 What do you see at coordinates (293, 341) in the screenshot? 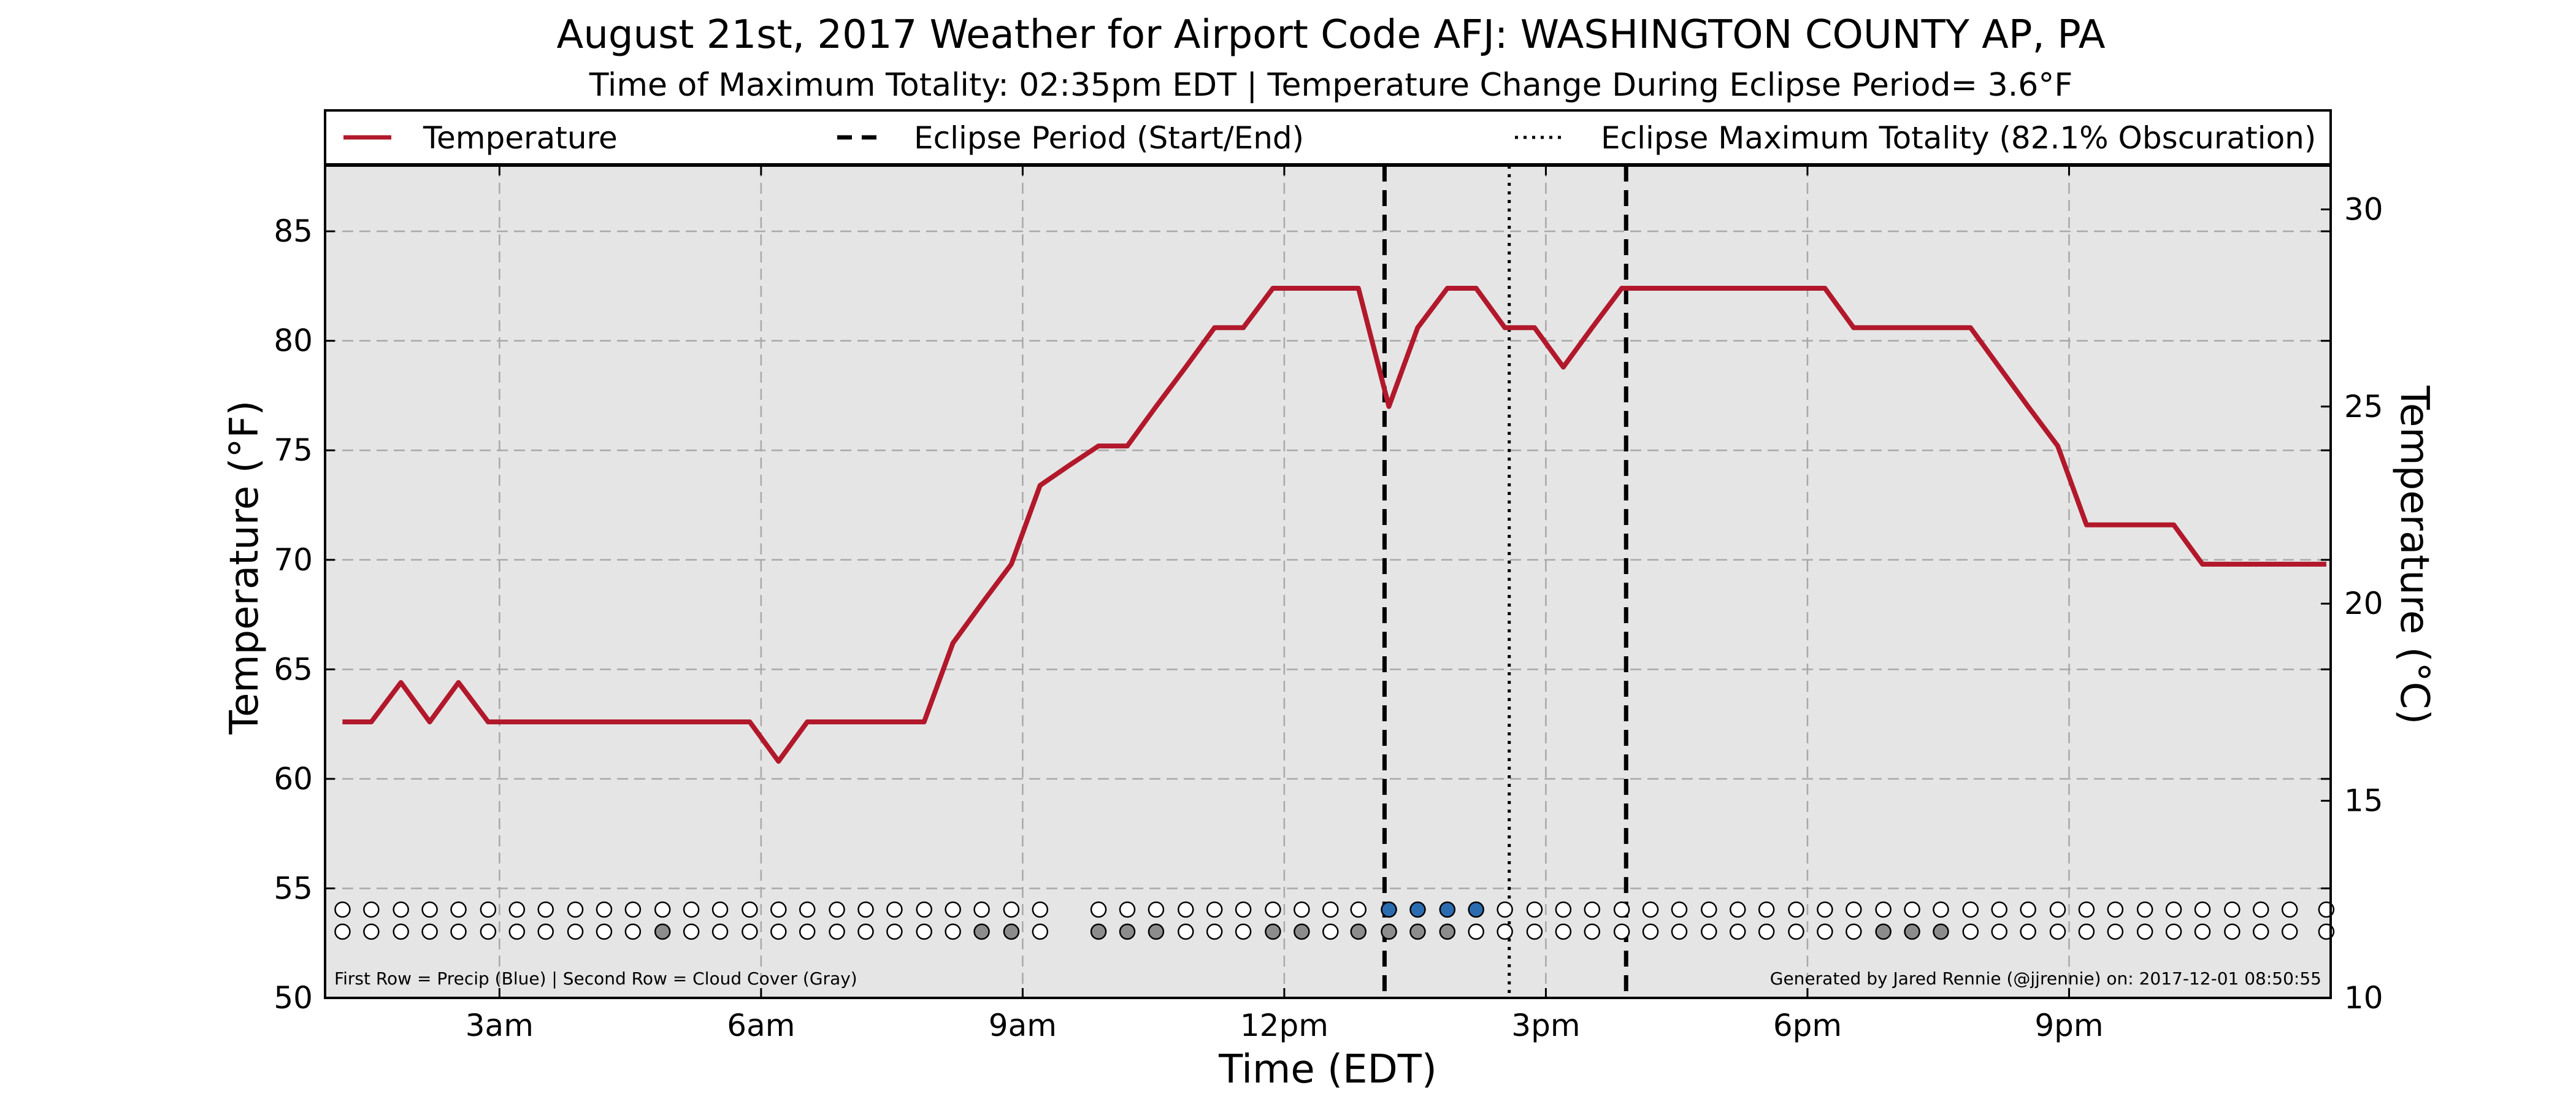
I see `y-tick-label: 80` at bounding box center [293, 341].